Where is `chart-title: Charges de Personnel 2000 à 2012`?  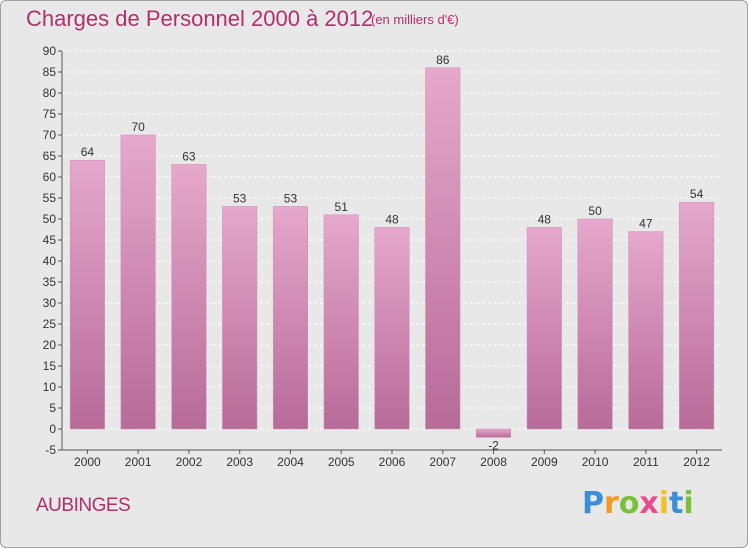 chart-title: Charges de Personnel 2000 à 2012 is located at coordinates (200, 18).